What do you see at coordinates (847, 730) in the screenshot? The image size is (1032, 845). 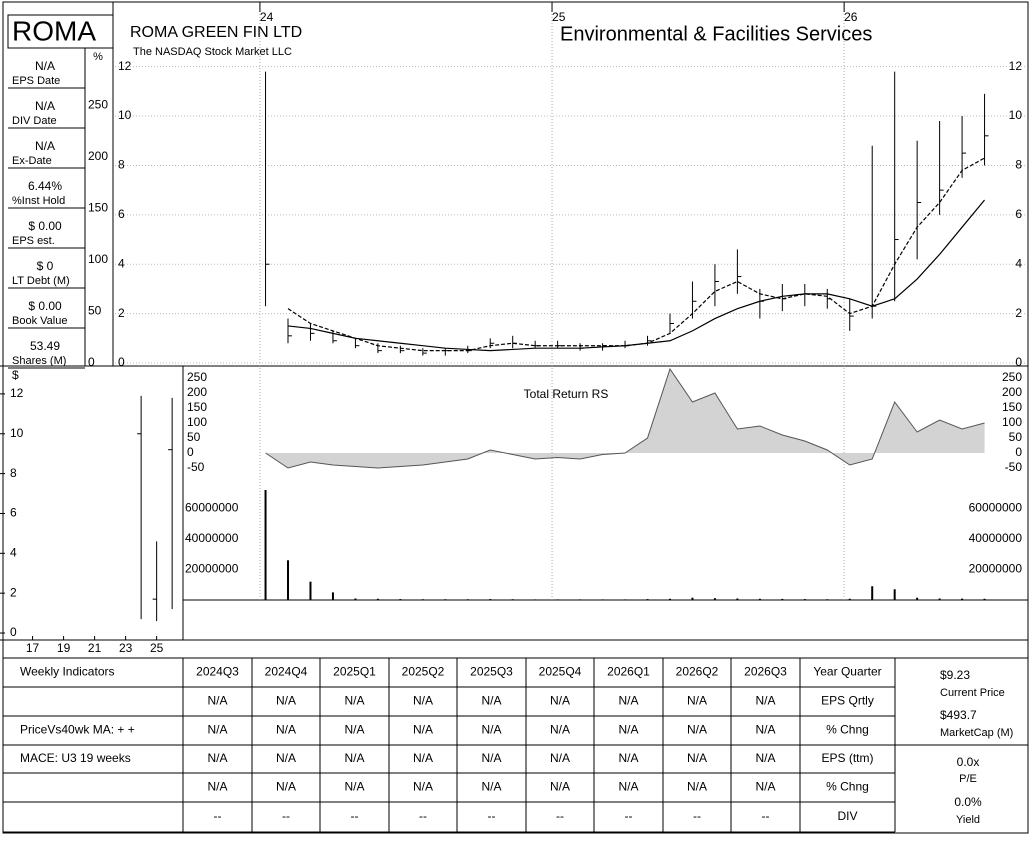 I see `table-cell: % Chng` at bounding box center [847, 730].